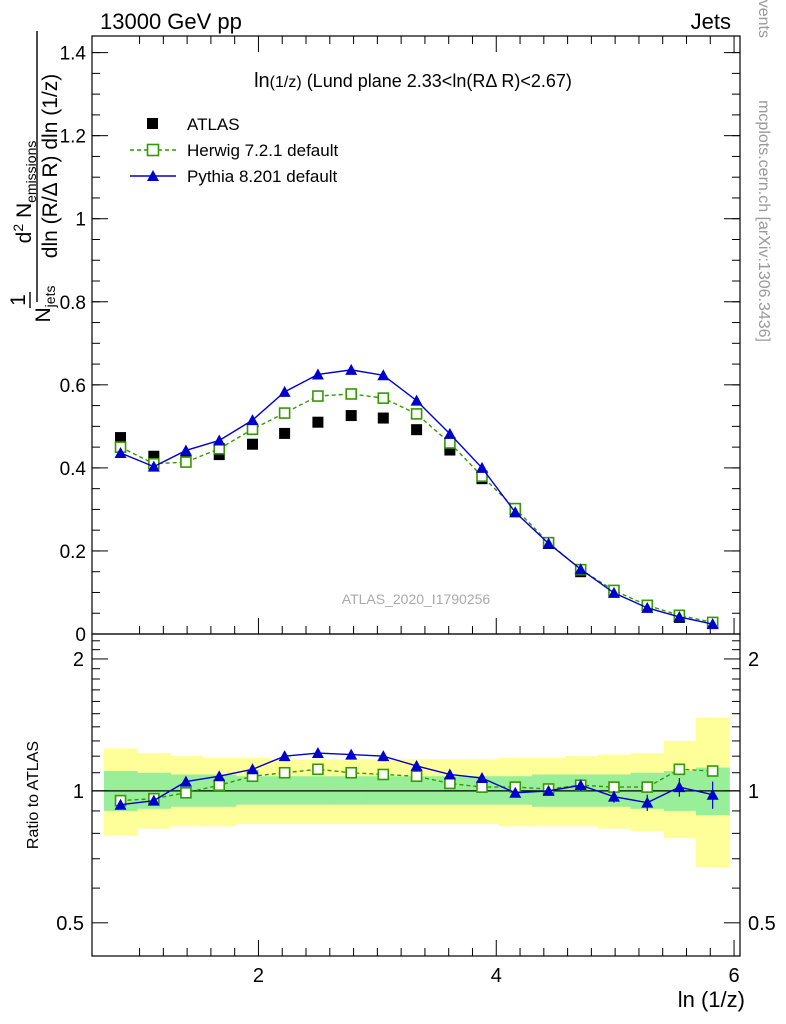 The width and height of the screenshot is (786, 1024). Describe the element at coordinates (31, 172) in the screenshot. I see `ylabel-num2-sub: emissions` at that location.